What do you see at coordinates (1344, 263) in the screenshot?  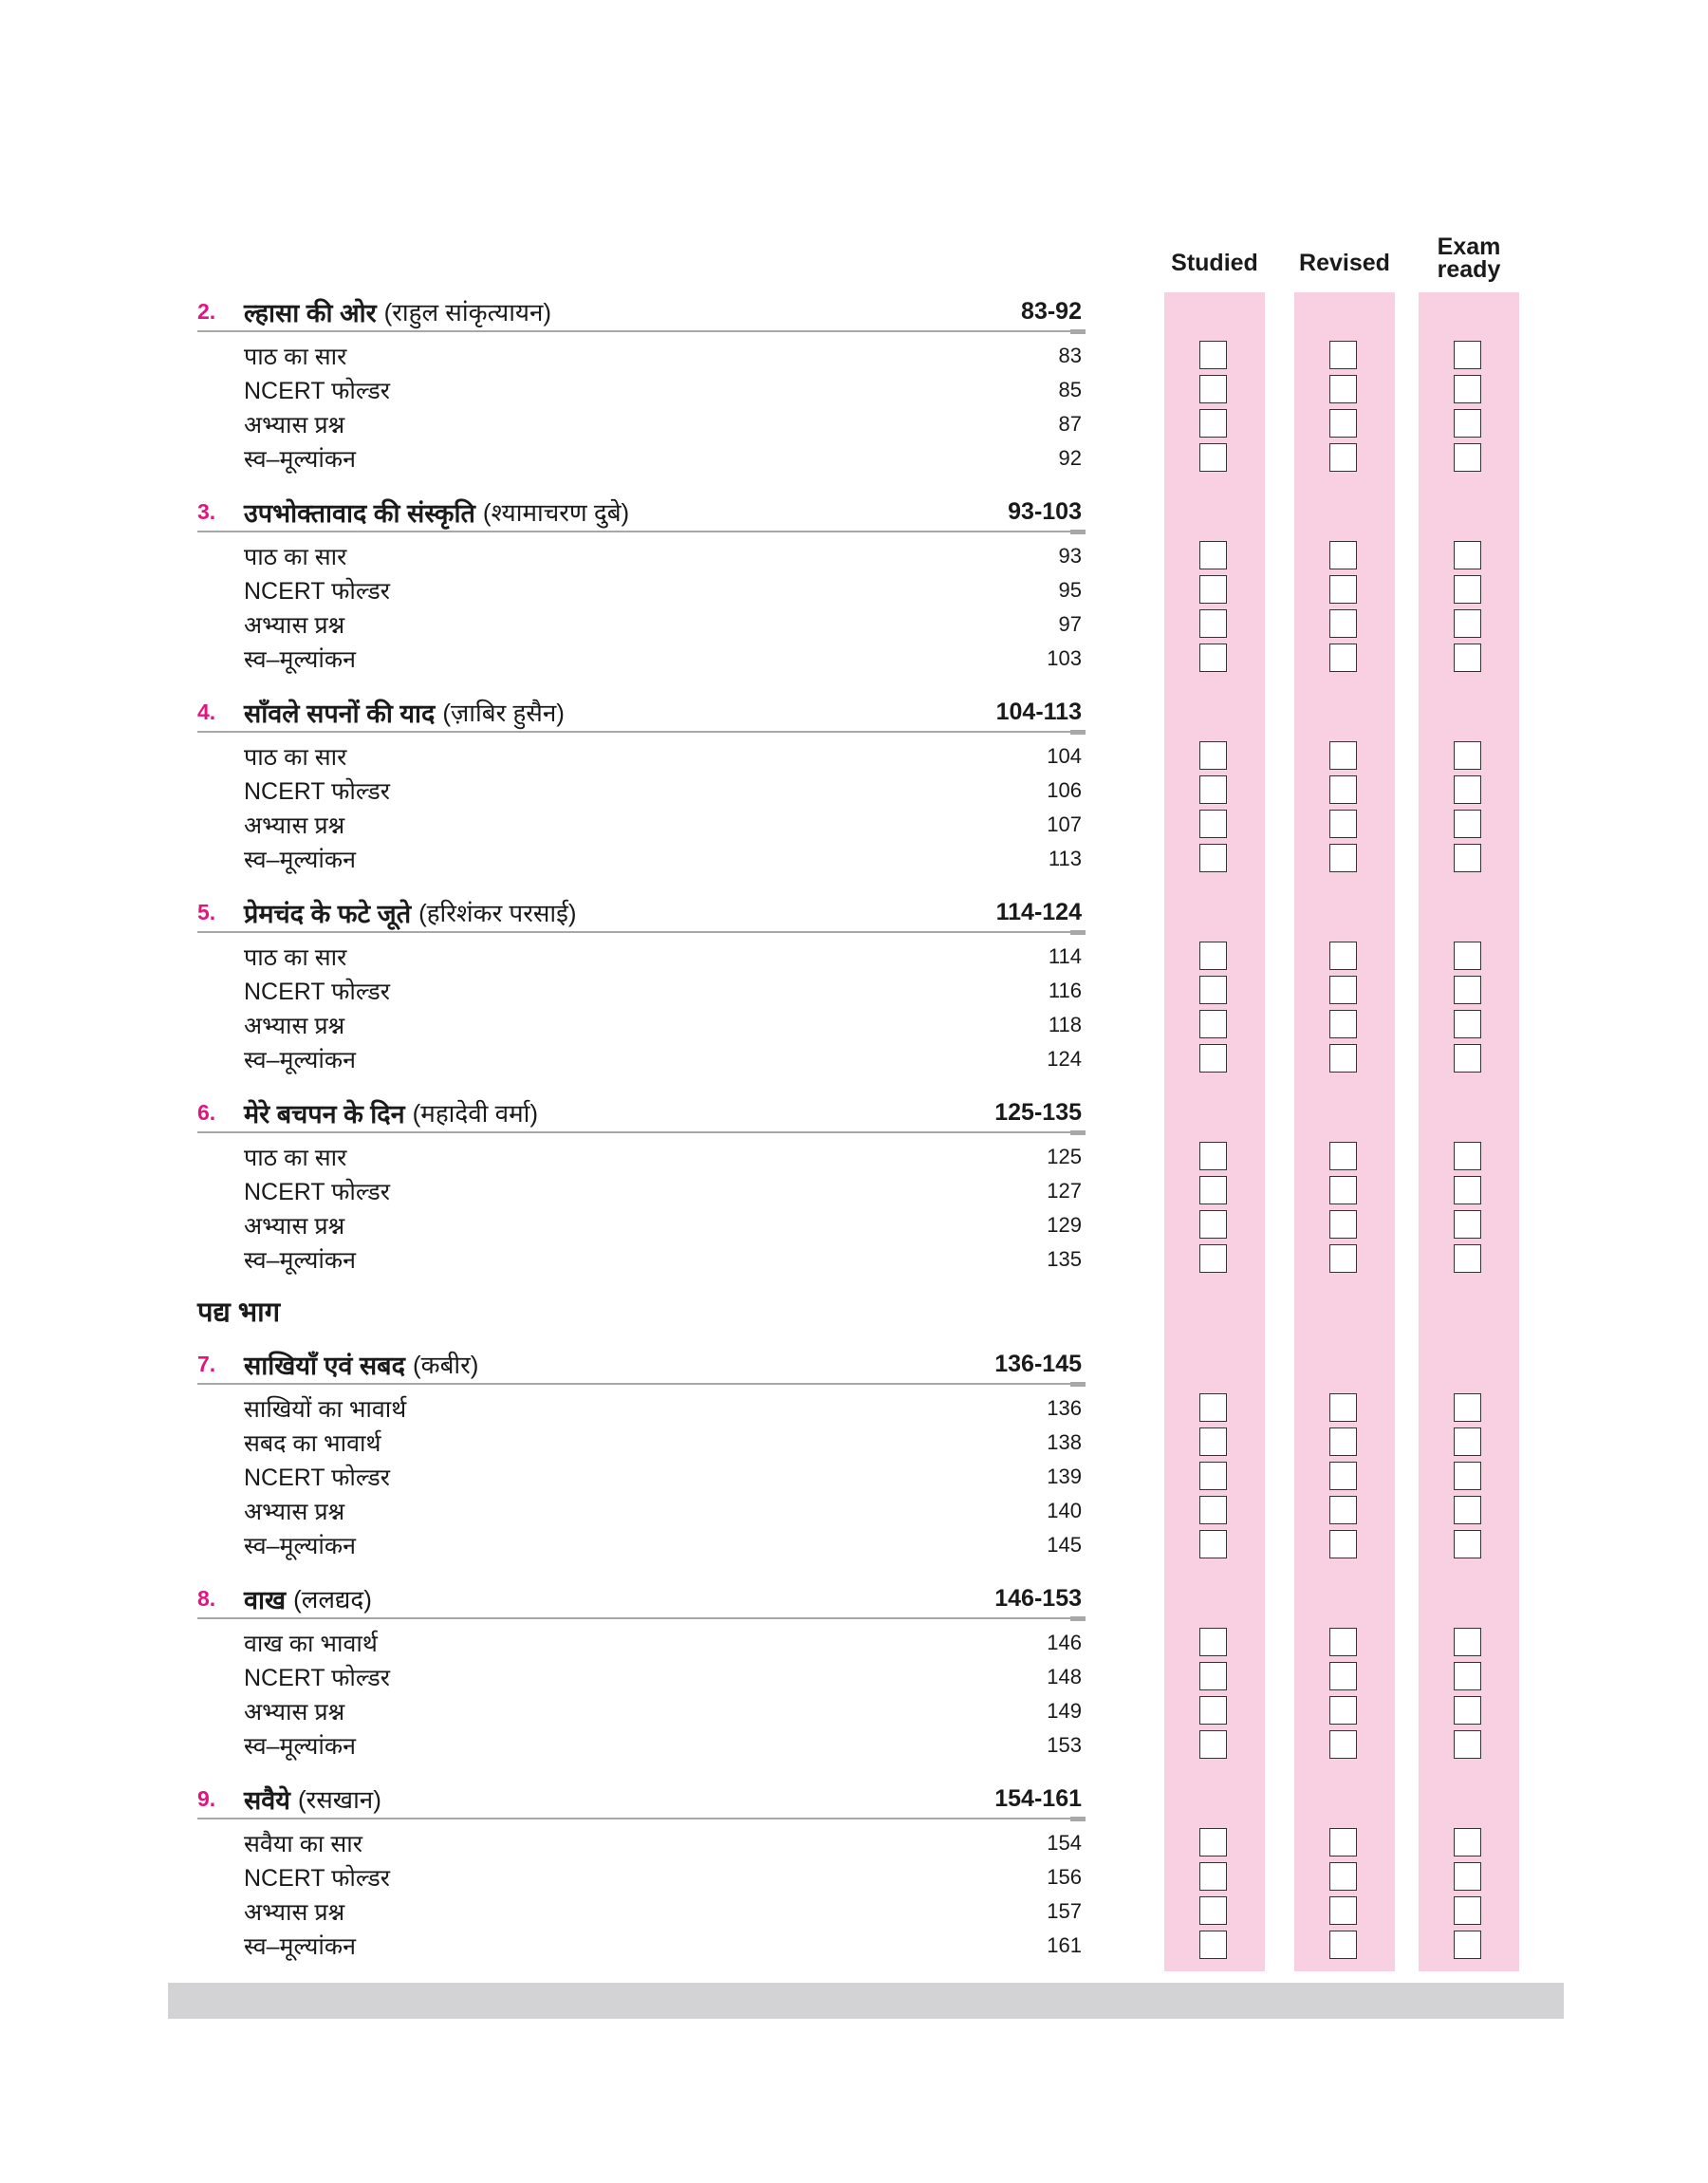 I see `revised-header: Revised` at bounding box center [1344, 263].